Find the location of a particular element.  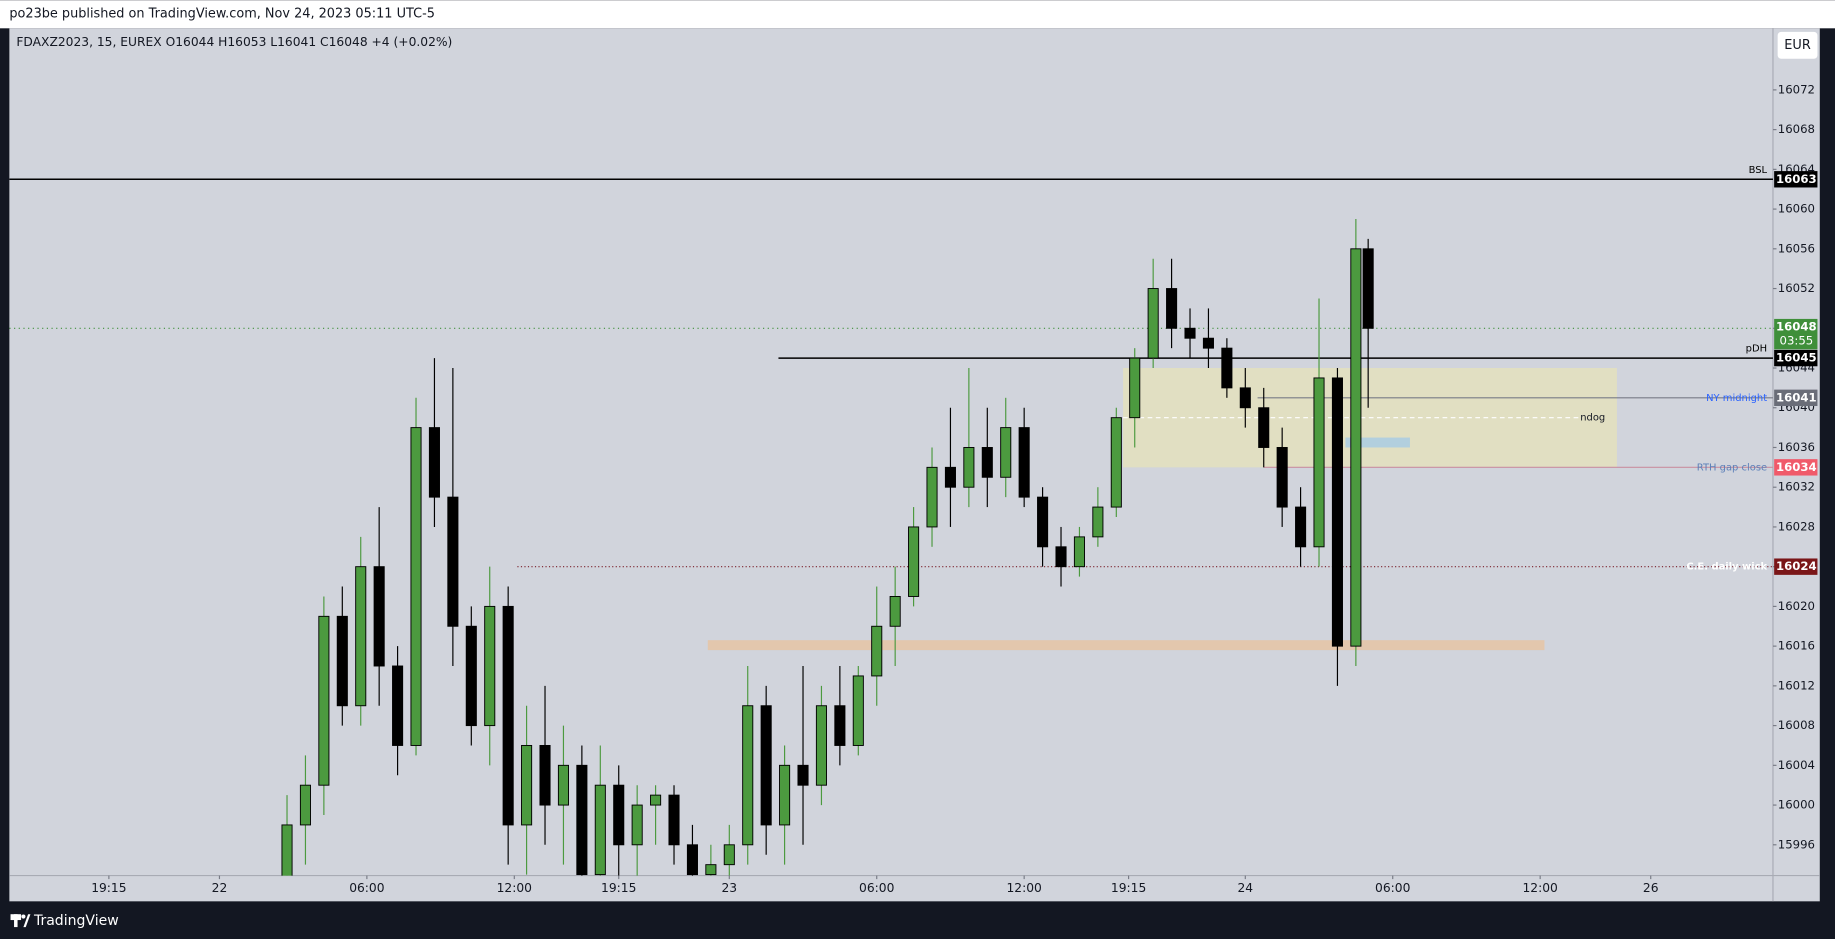

currency-label: EUR is located at coordinates (1797, 45).